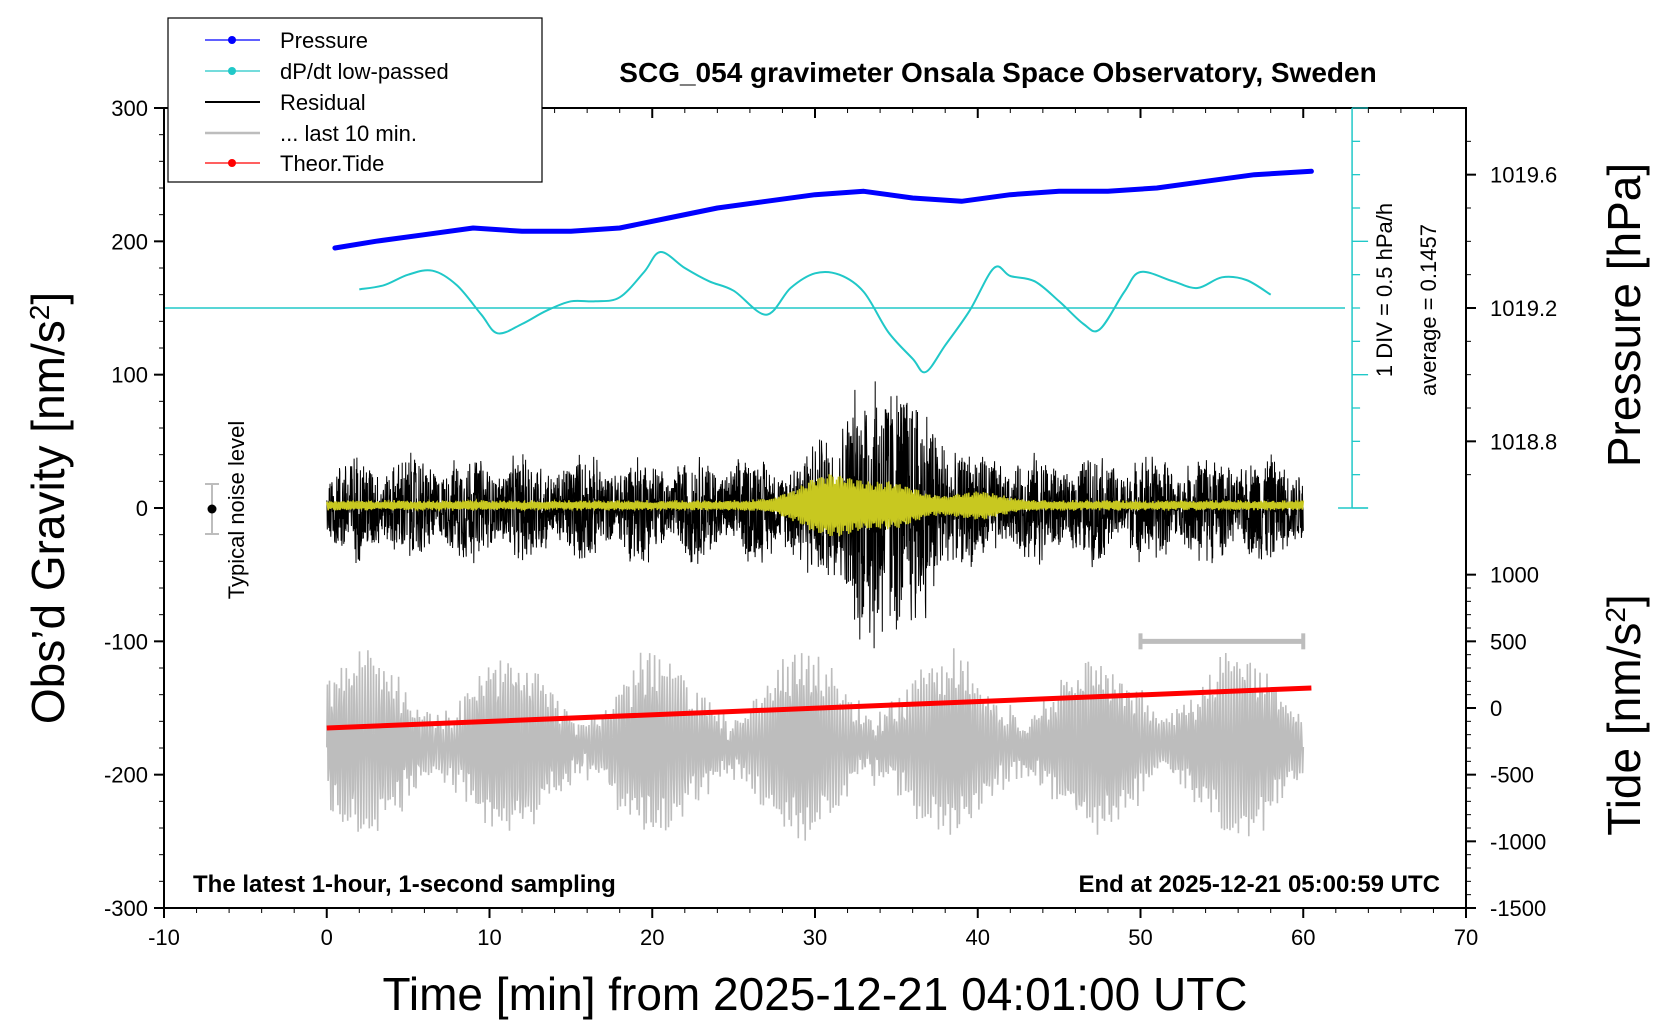  What do you see at coordinates (348, 133) in the screenshot?
I see `legend-label-last10: ... last 10 min.` at bounding box center [348, 133].